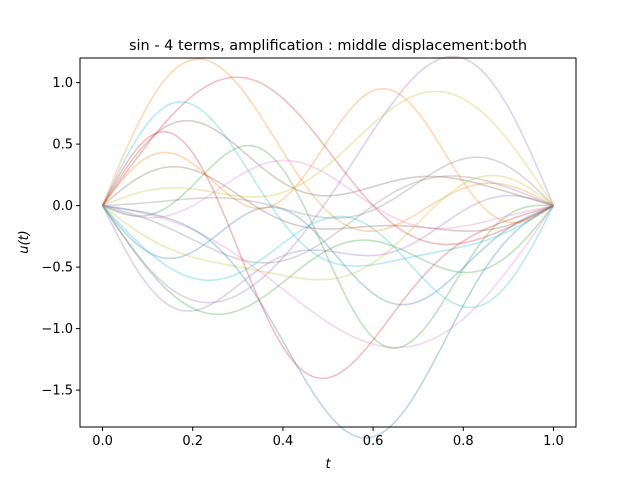 The width and height of the screenshot is (640, 480). What do you see at coordinates (62, 145) in the screenshot?
I see `y-tick-label: 0.5` at bounding box center [62, 145].